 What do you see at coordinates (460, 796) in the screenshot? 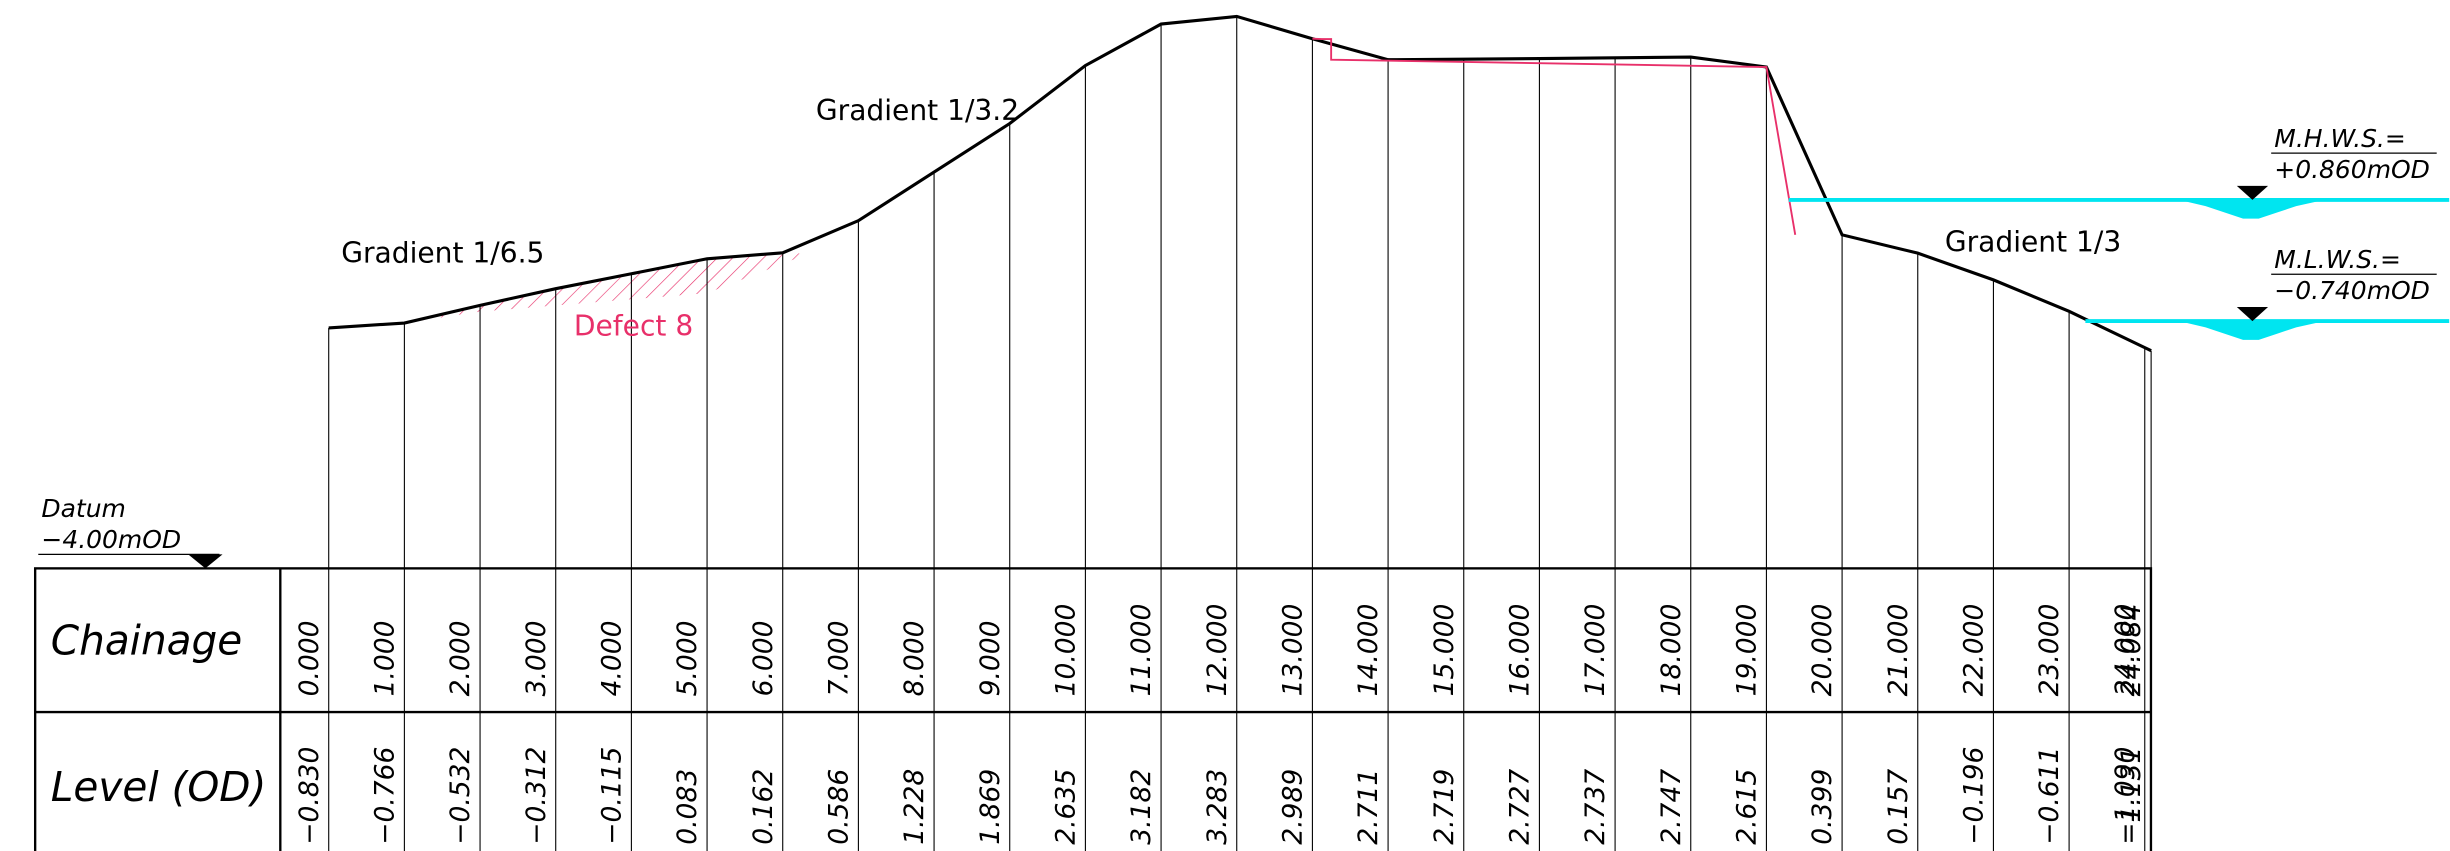
I see `level-value: −0.532` at bounding box center [460, 796].